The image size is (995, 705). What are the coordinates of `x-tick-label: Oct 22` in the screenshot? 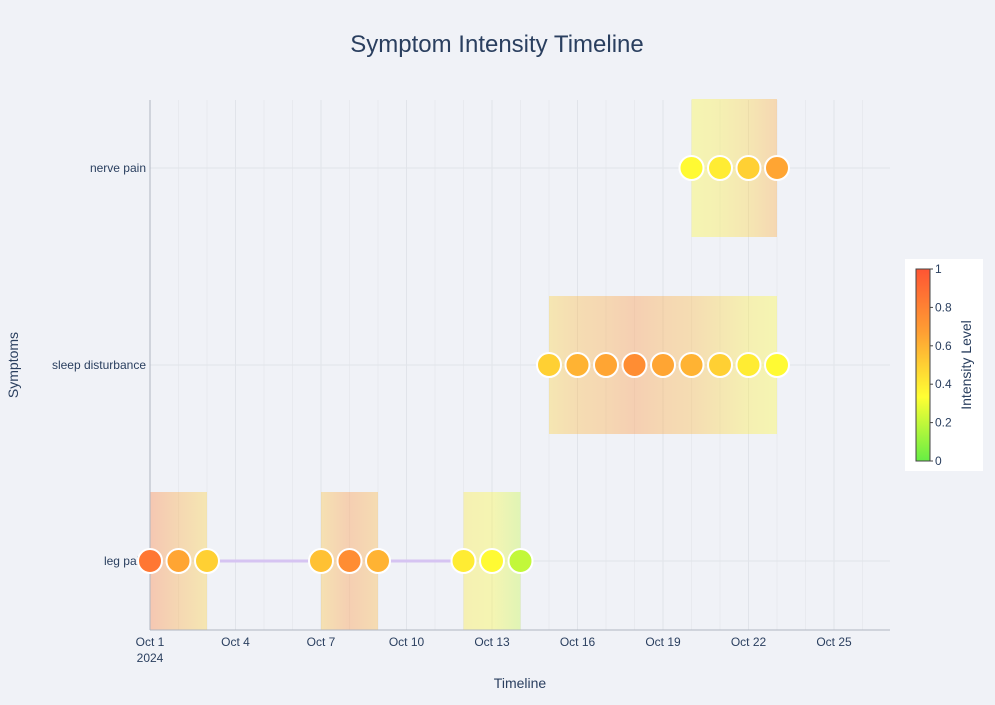 It's located at (749, 642).